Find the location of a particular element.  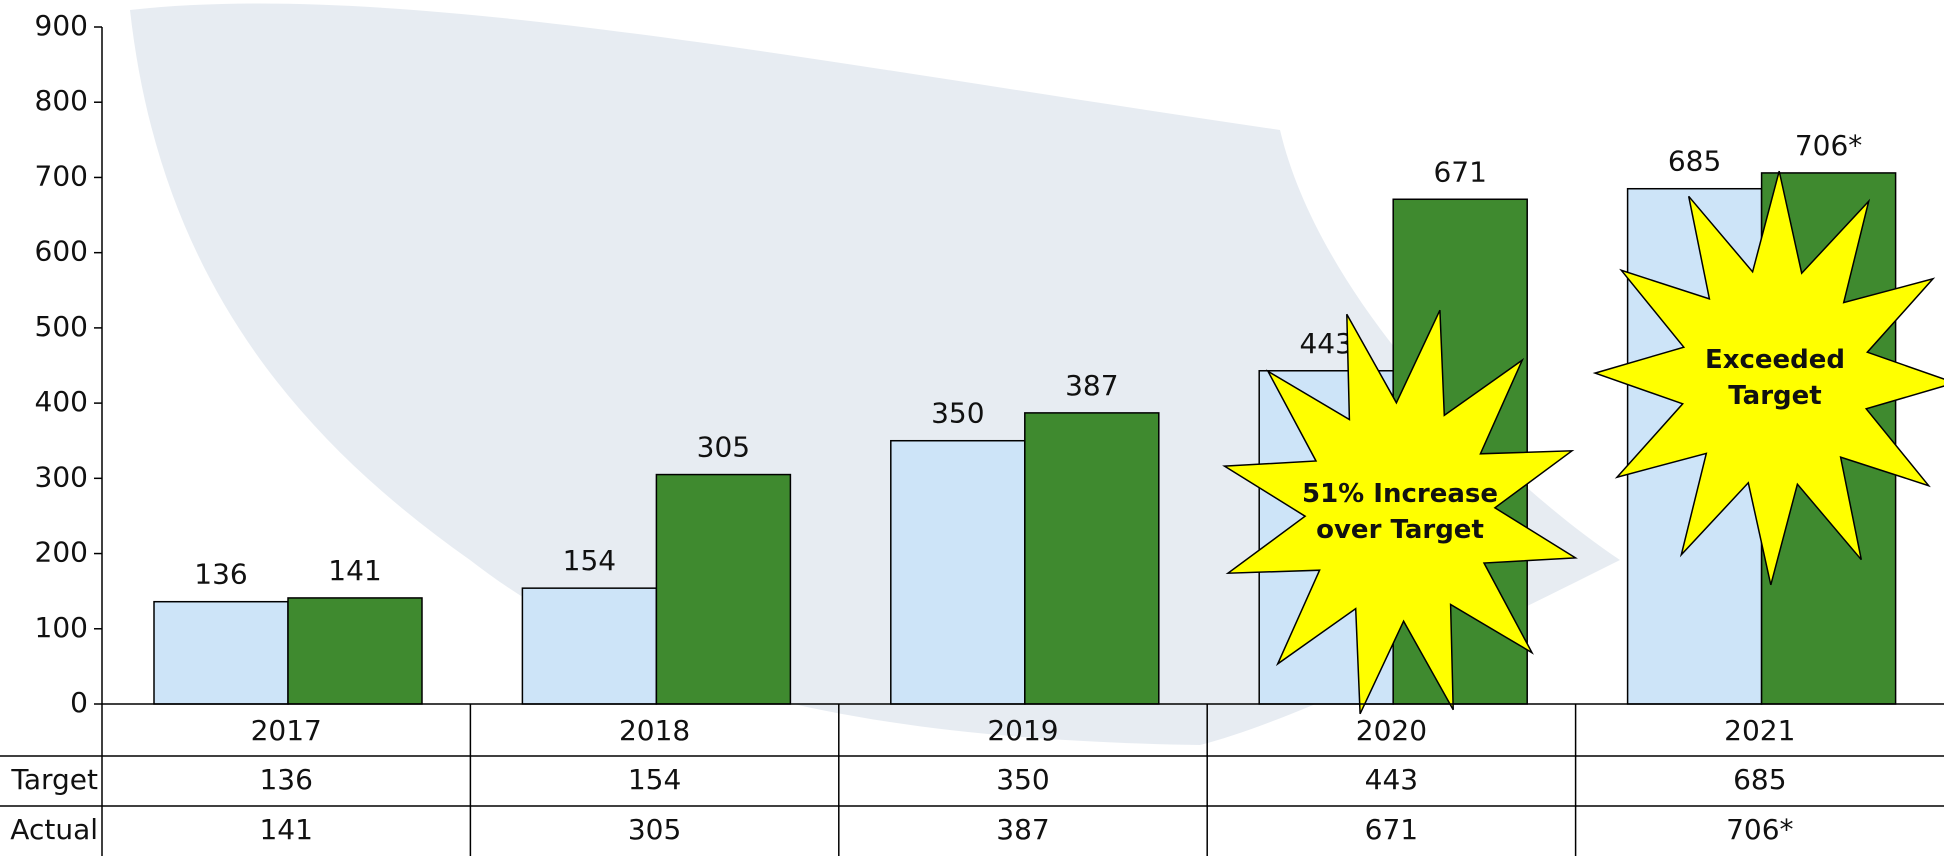

table-cell: 443 is located at coordinates (1391, 779).